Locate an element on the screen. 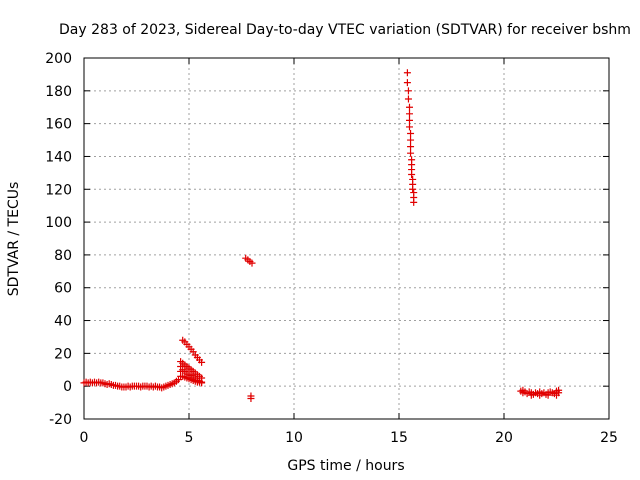 The width and height of the screenshot is (640, 480). y-tick-label: 120 is located at coordinates (58, 190).